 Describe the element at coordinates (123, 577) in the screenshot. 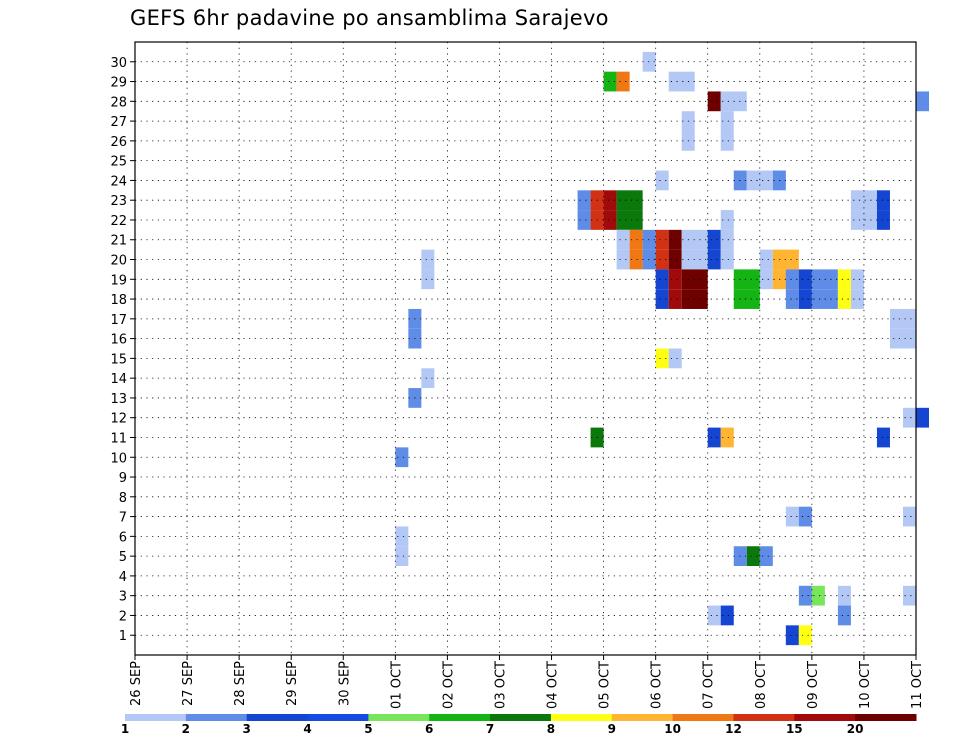

I see `y-tick-label: 4` at that location.